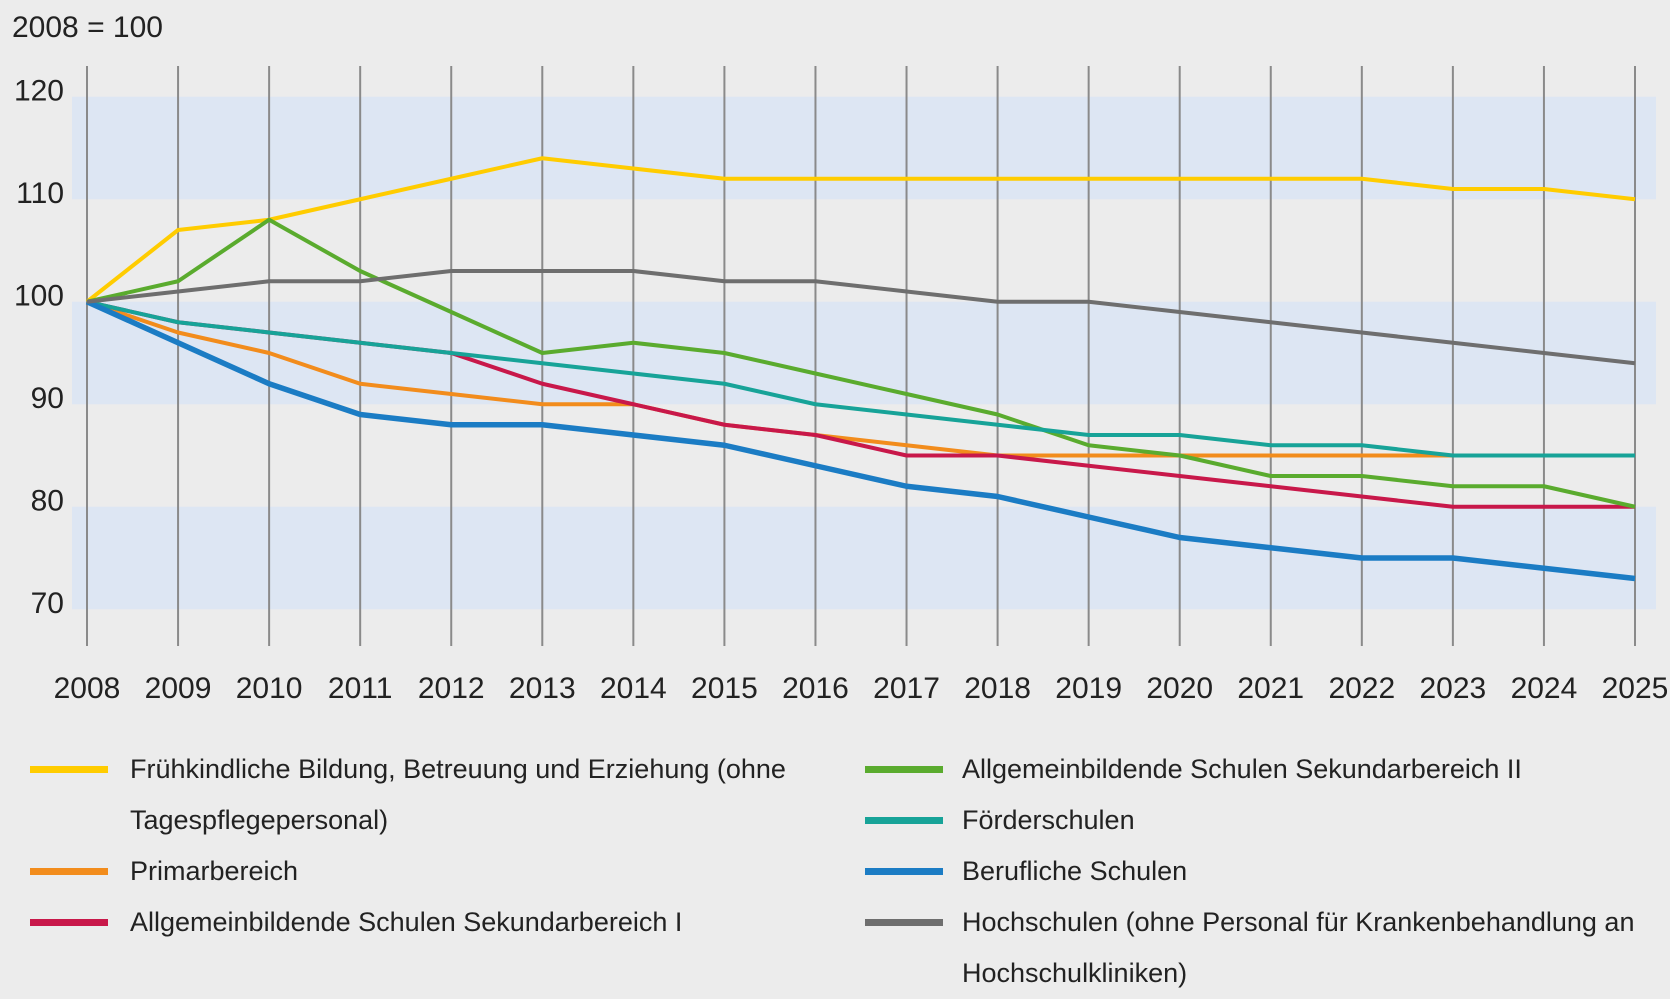 The height and width of the screenshot is (999, 1670). Describe the element at coordinates (1361, 688) in the screenshot. I see `x-tick-label: 2022` at that location.